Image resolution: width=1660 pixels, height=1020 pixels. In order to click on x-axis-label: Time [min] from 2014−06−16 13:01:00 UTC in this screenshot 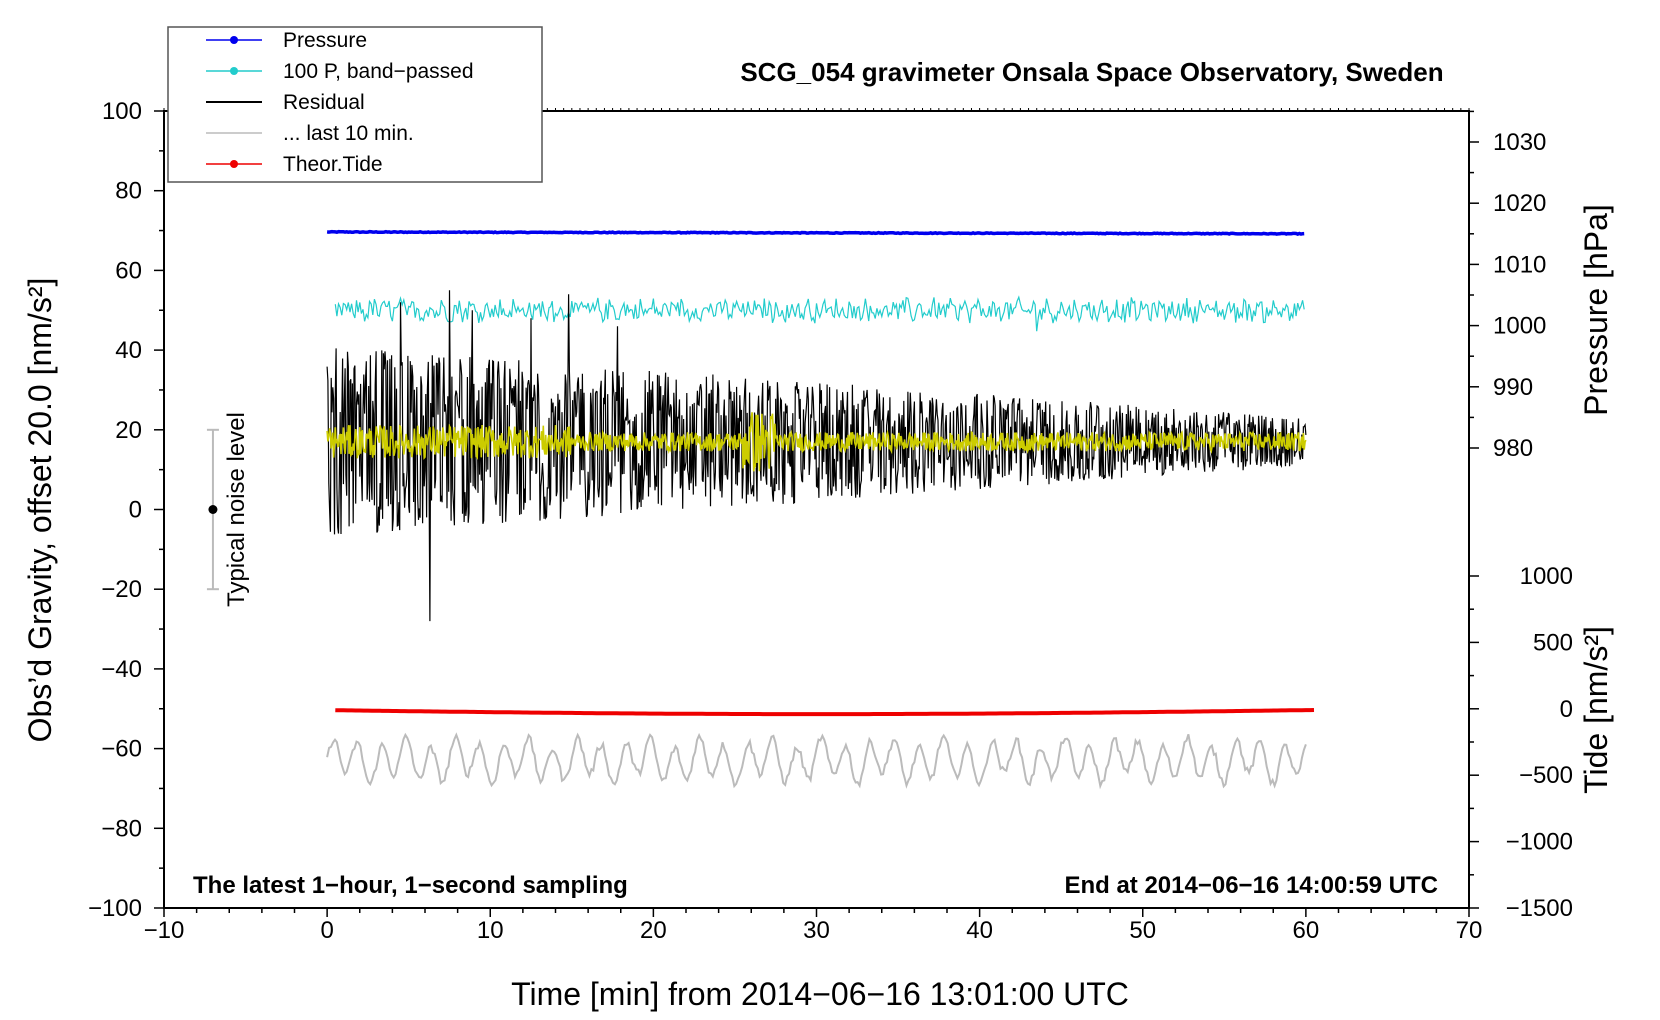, I will do `click(820, 994)`.